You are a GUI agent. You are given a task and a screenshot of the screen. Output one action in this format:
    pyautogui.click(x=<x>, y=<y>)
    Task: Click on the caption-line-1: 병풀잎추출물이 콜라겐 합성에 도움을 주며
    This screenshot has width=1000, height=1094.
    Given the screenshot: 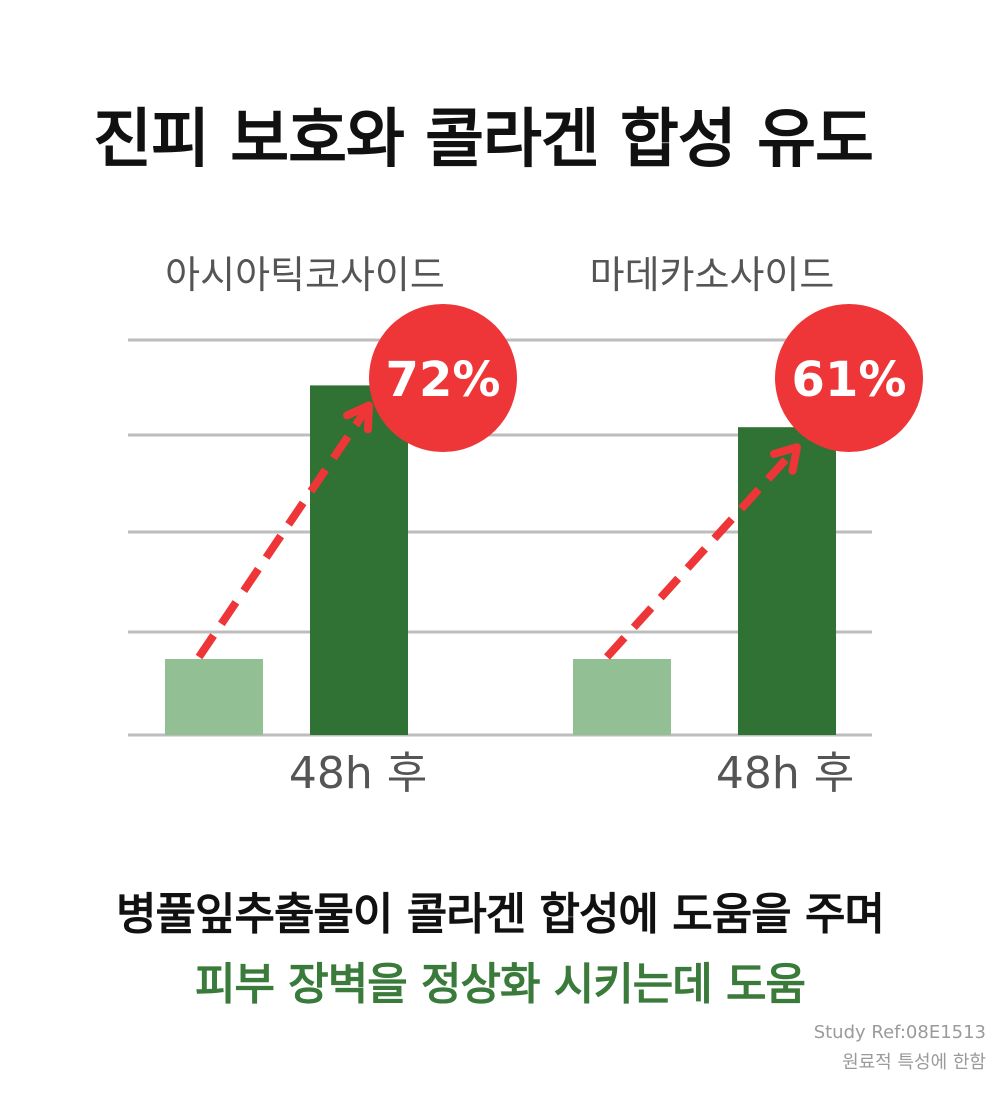 What is the action you would take?
    pyautogui.click(x=500, y=914)
    